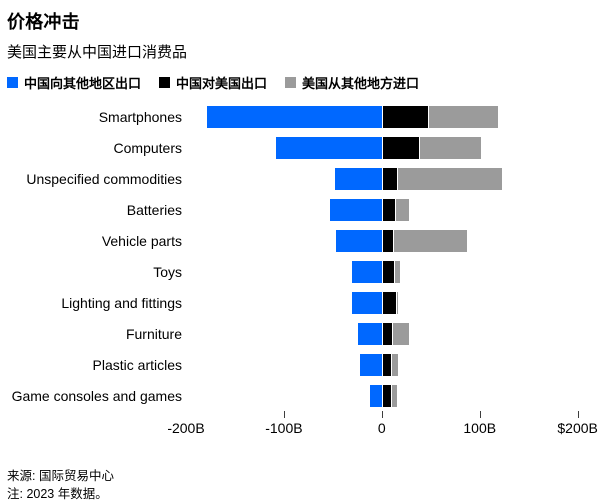  I want to click on legend: 中国向其他地区出口 中国对美国出口 美国从其他地方进口, so click(307, 82).